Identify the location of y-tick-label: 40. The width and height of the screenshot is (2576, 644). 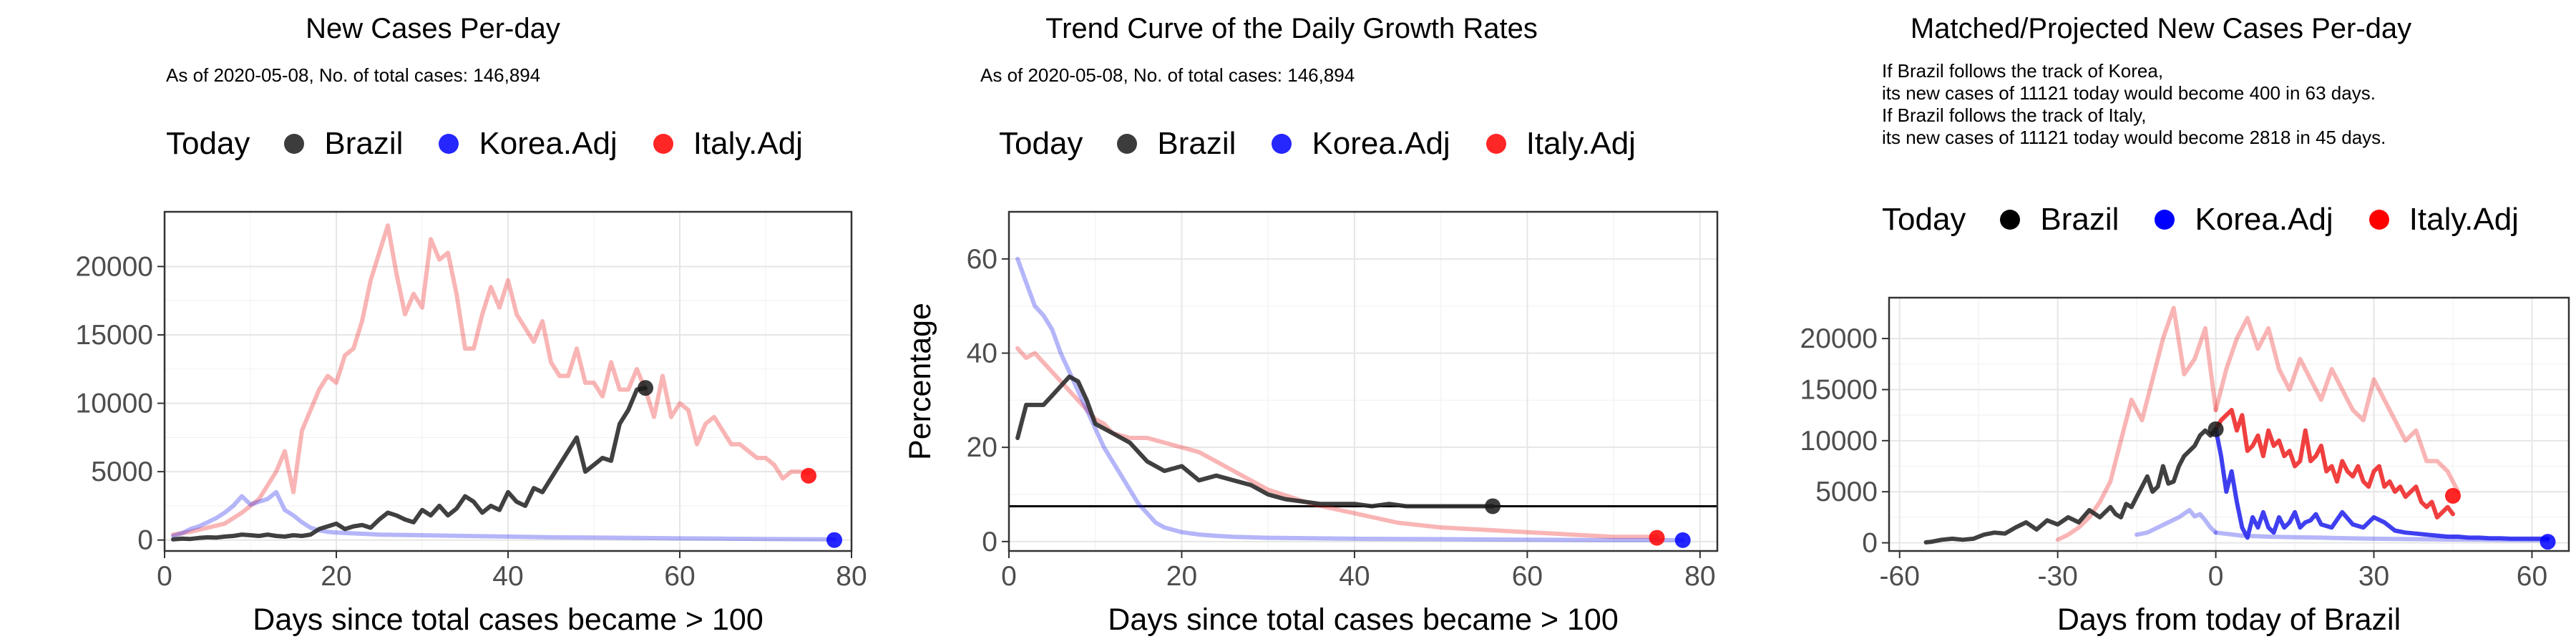
(982, 353).